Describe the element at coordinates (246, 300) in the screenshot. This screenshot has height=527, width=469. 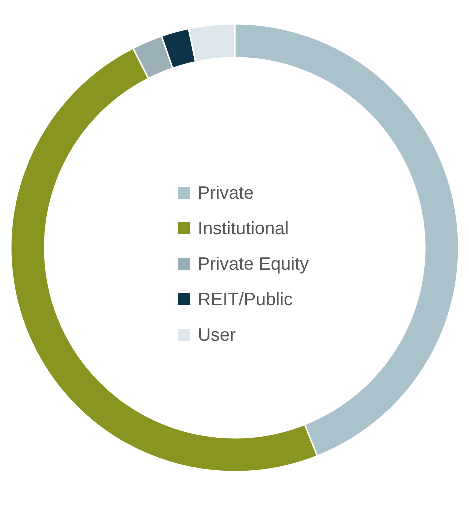
I see `legend-label: REIT/Public` at that location.